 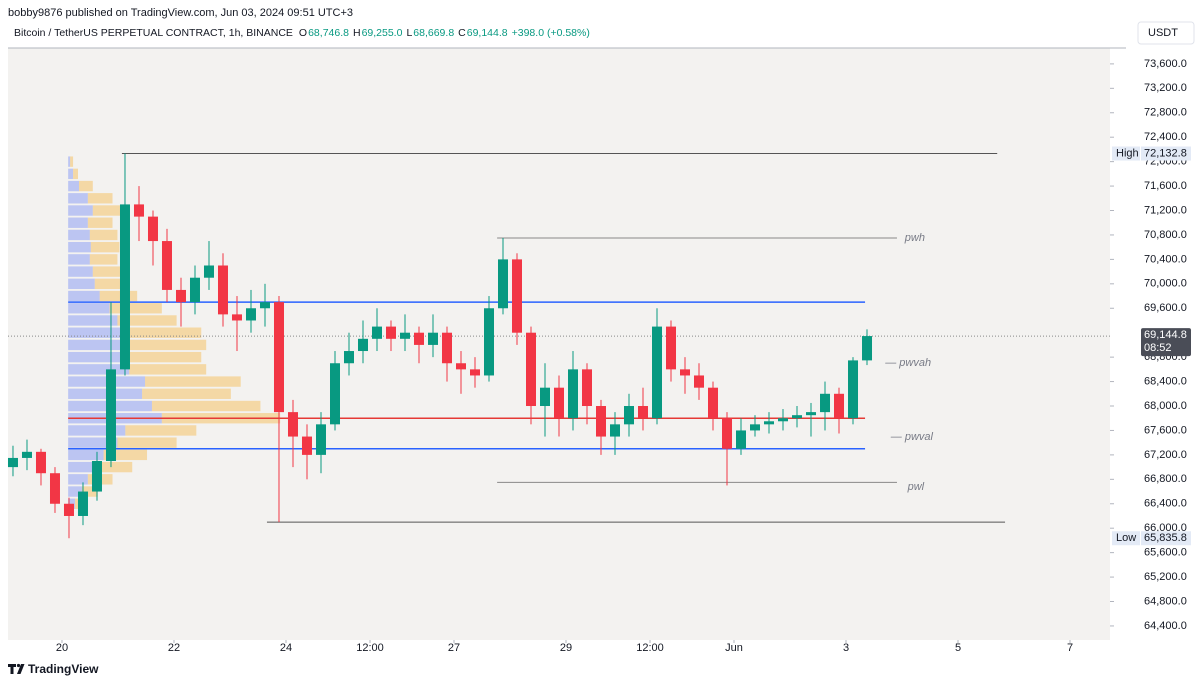 I want to click on y-tick-label: 64,800.0, so click(x=1165, y=601).